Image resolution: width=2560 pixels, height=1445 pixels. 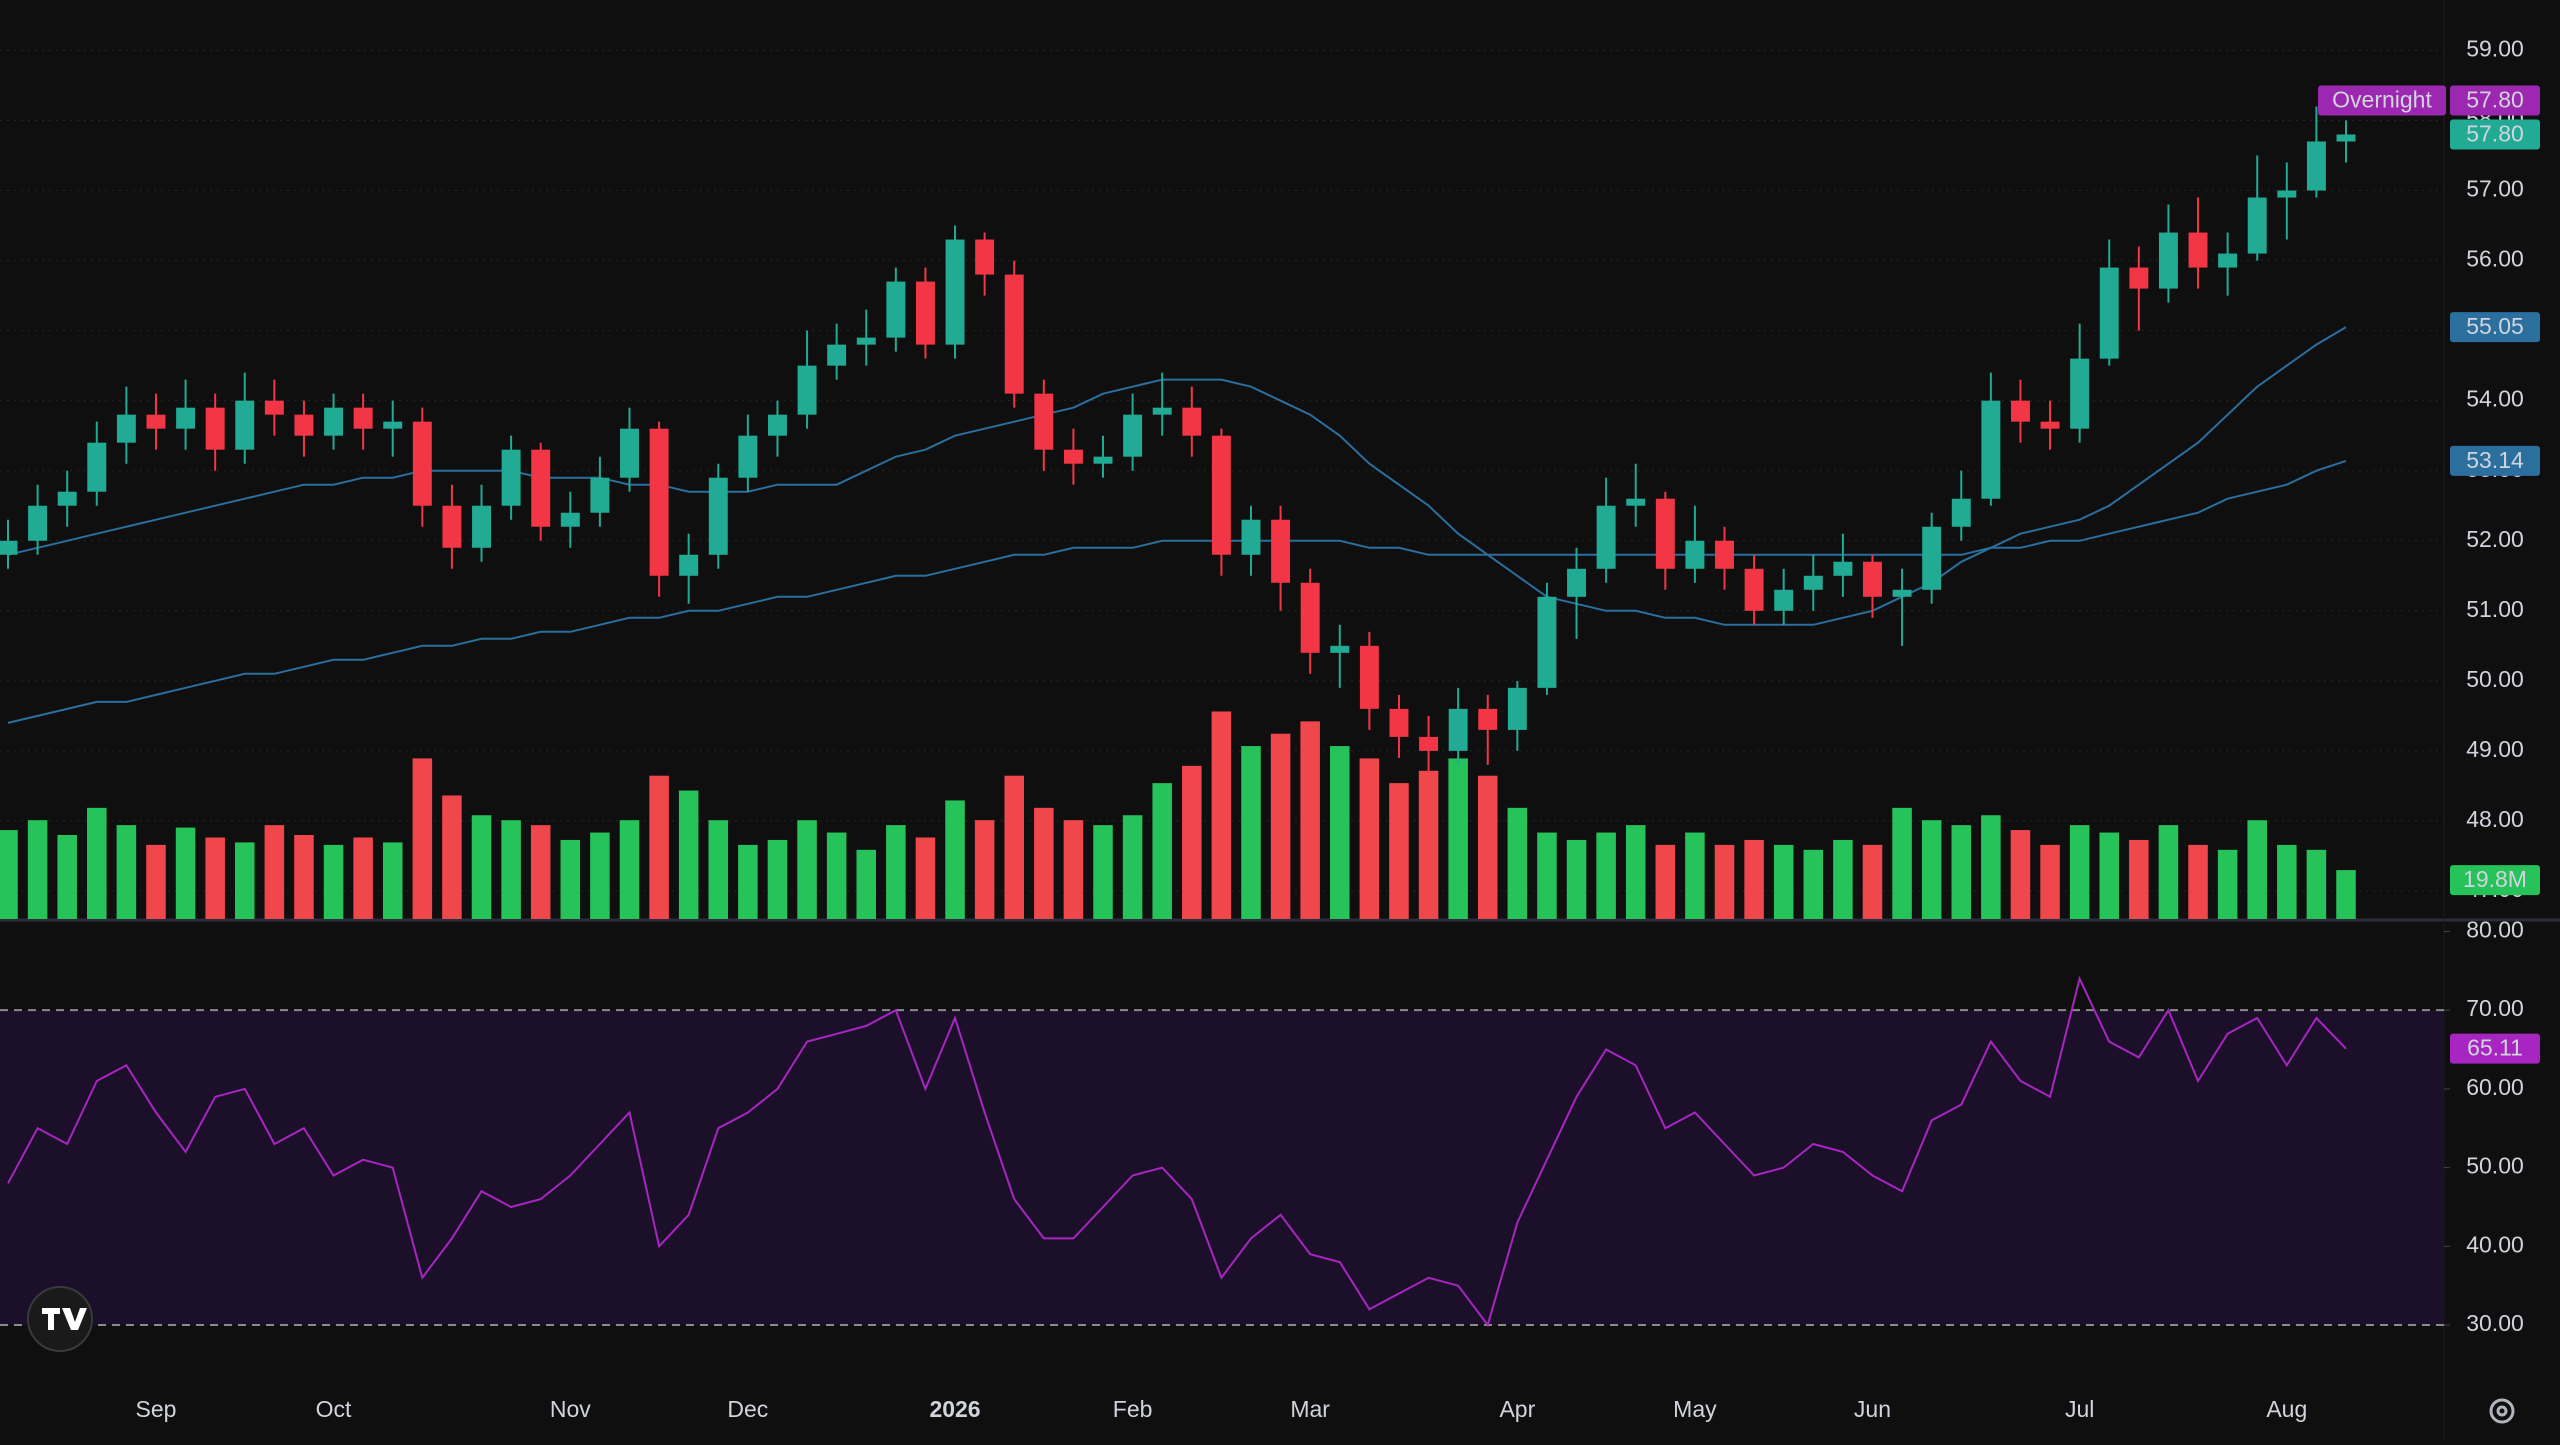 What do you see at coordinates (2495, 49) in the screenshot?
I see `y-tick-label: 59.00` at bounding box center [2495, 49].